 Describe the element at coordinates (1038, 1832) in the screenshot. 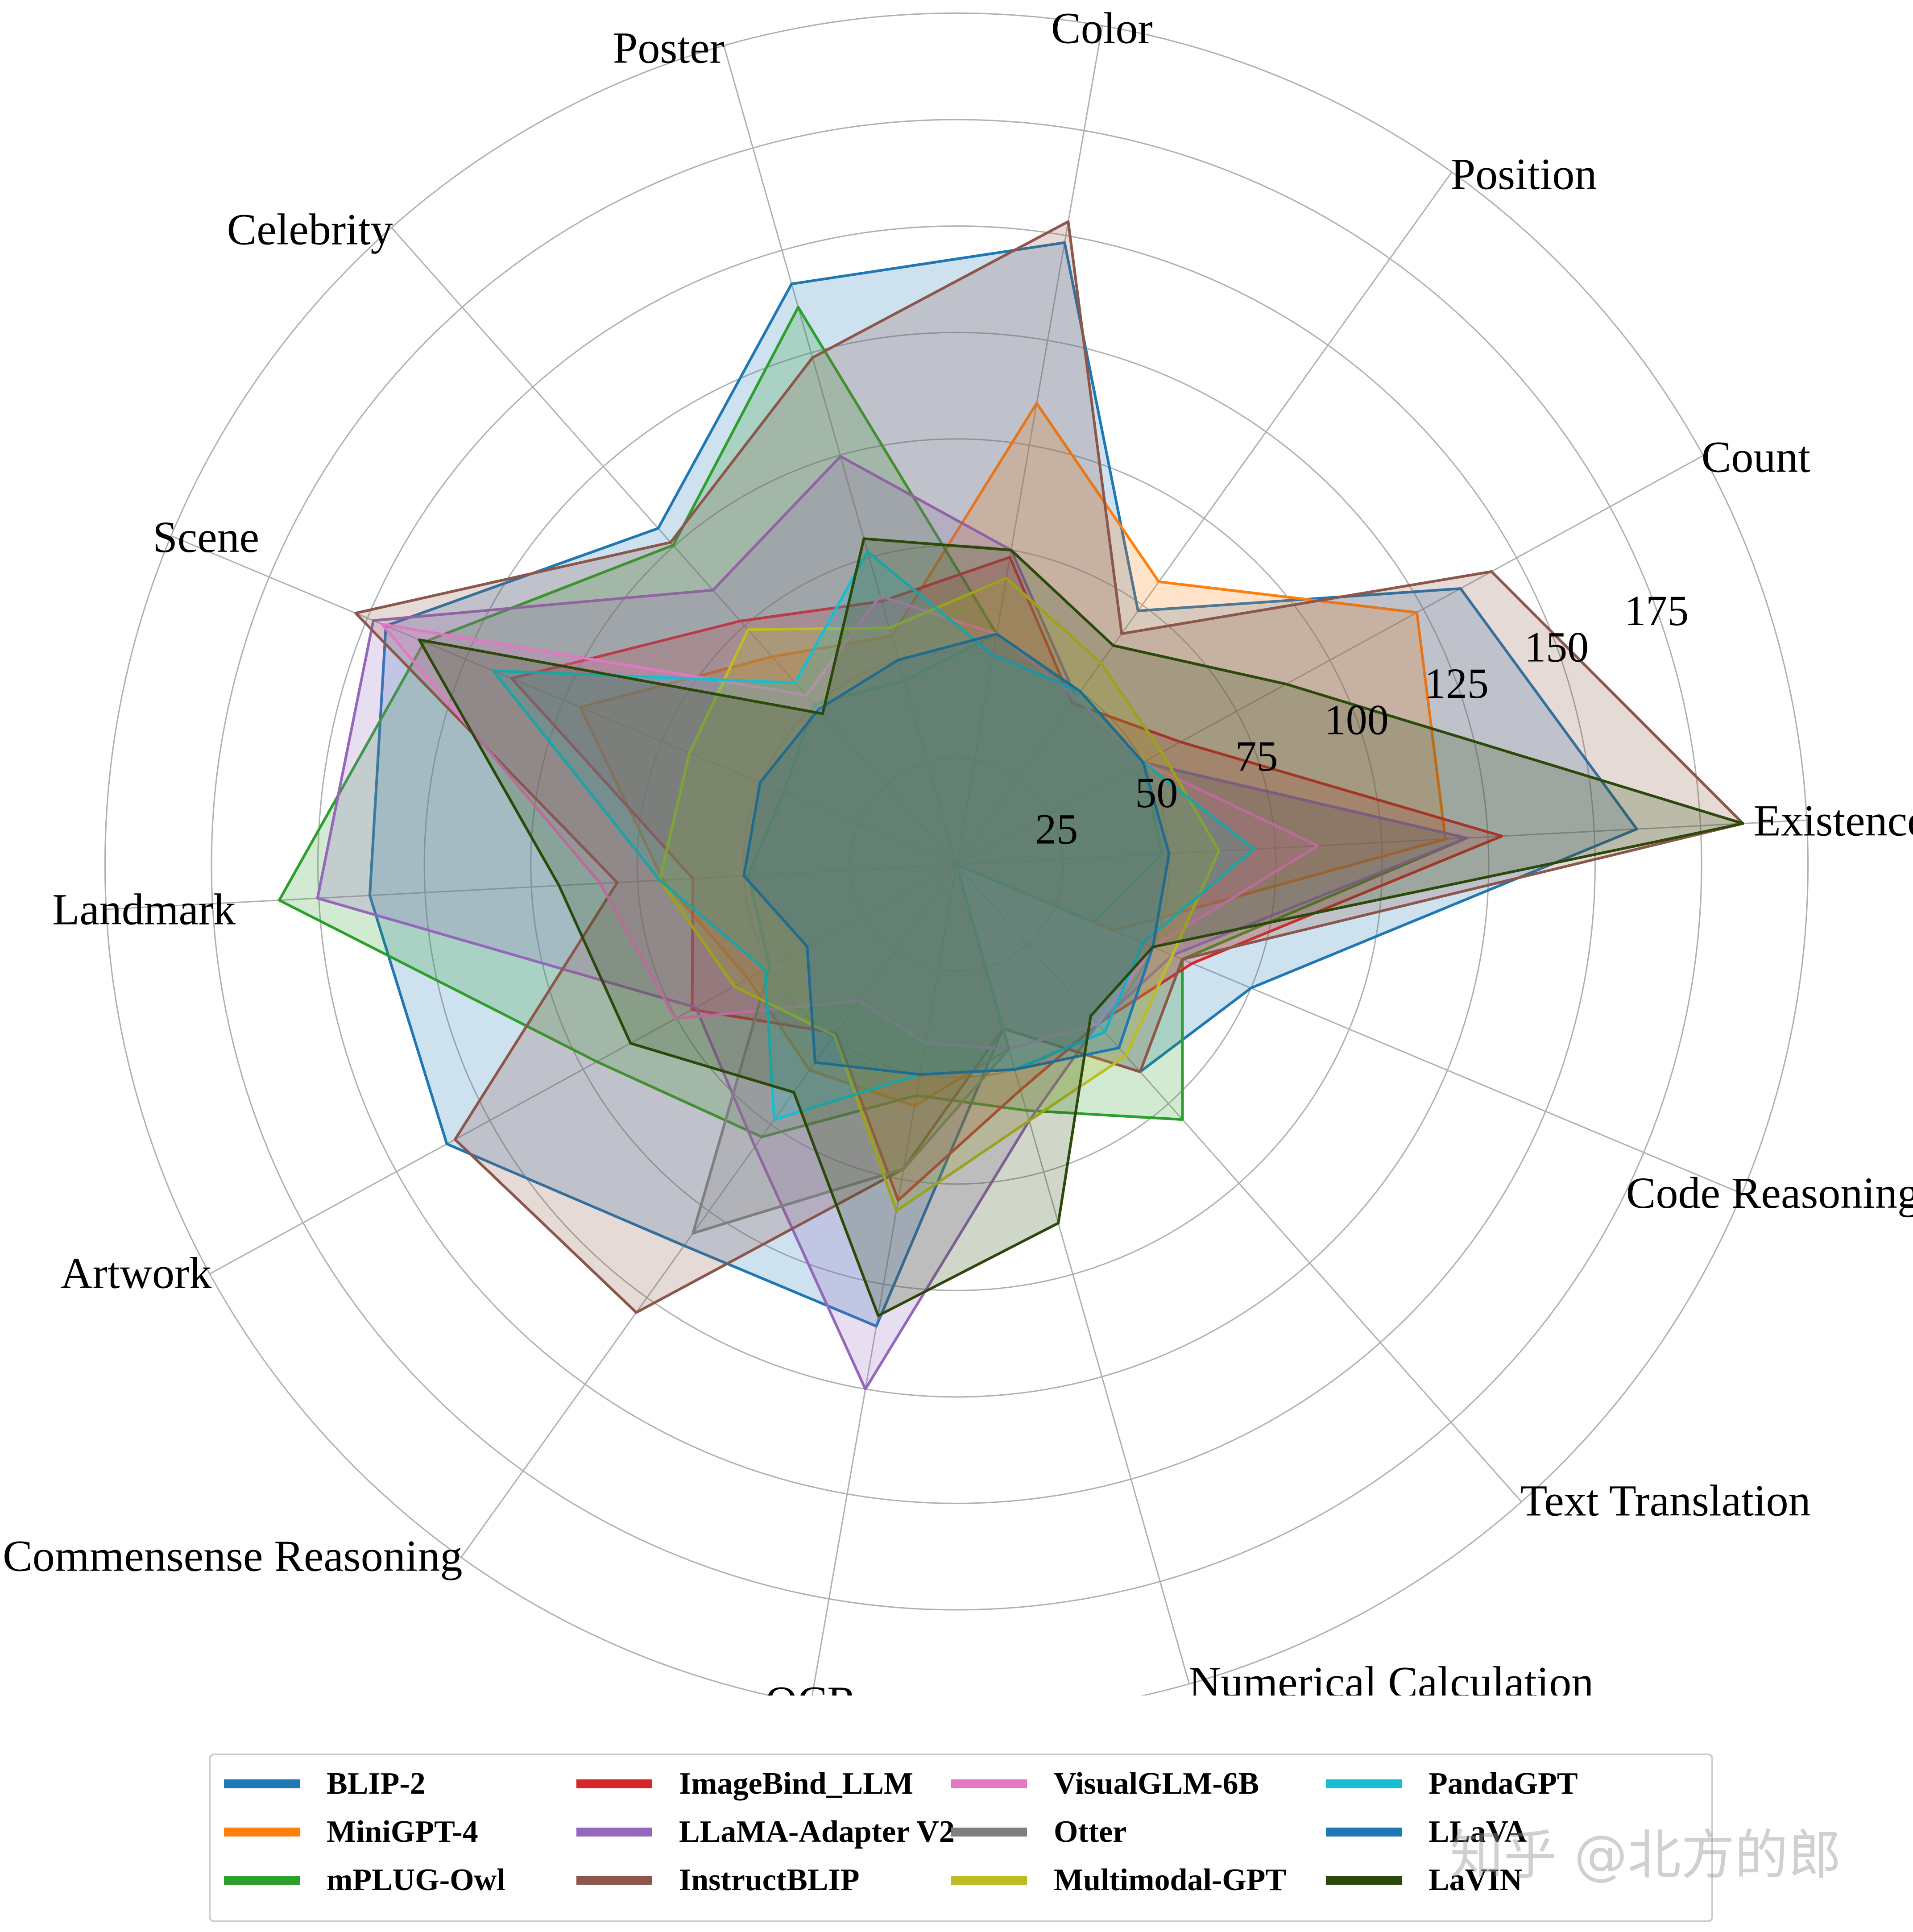

I see `legend-item: Otter` at that location.